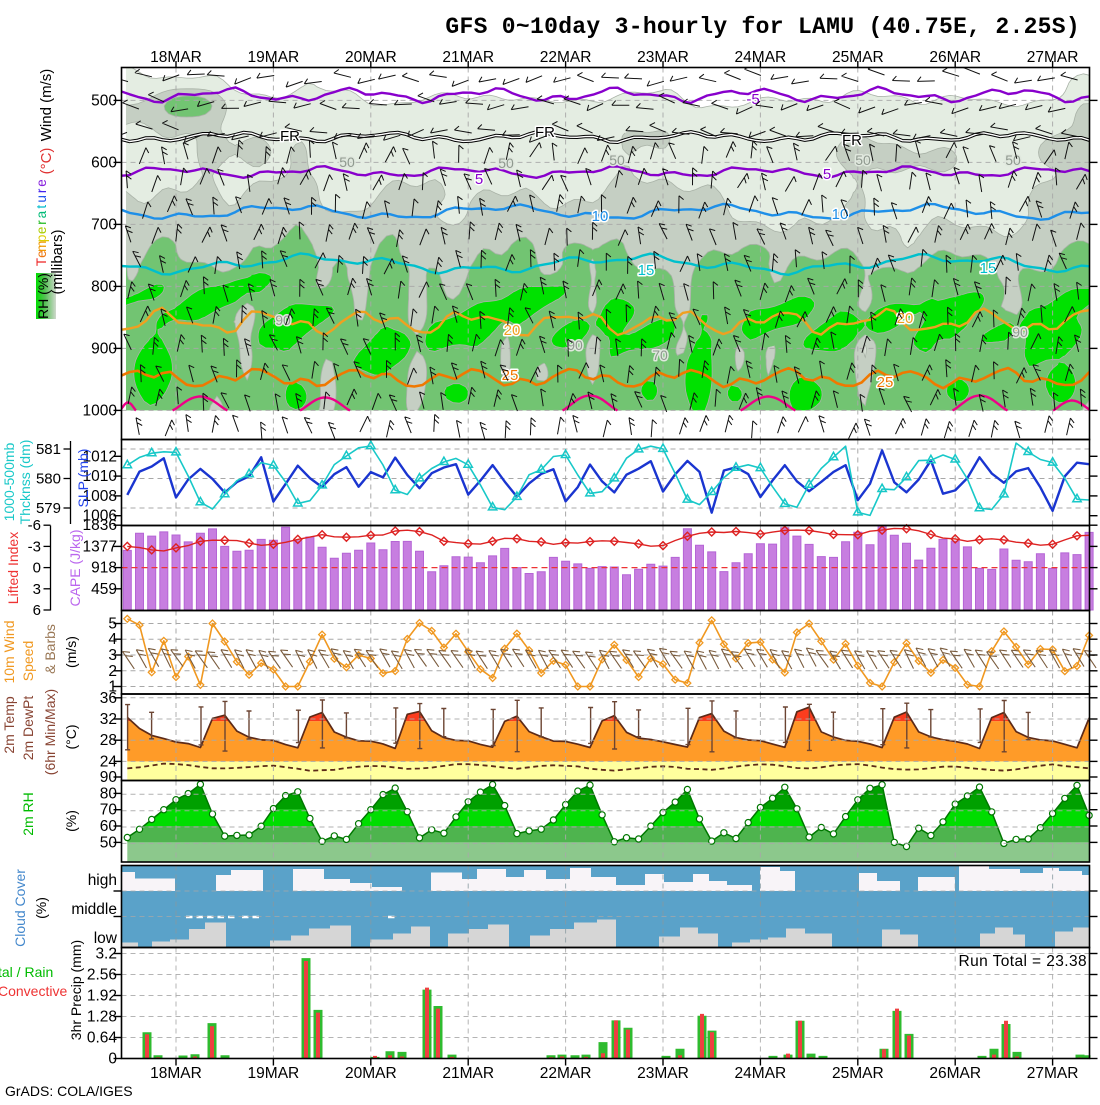 The width and height of the screenshot is (1100, 1105). Describe the element at coordinates (104, 348) in the screenshot. I see `svg-text: 900` at that location.